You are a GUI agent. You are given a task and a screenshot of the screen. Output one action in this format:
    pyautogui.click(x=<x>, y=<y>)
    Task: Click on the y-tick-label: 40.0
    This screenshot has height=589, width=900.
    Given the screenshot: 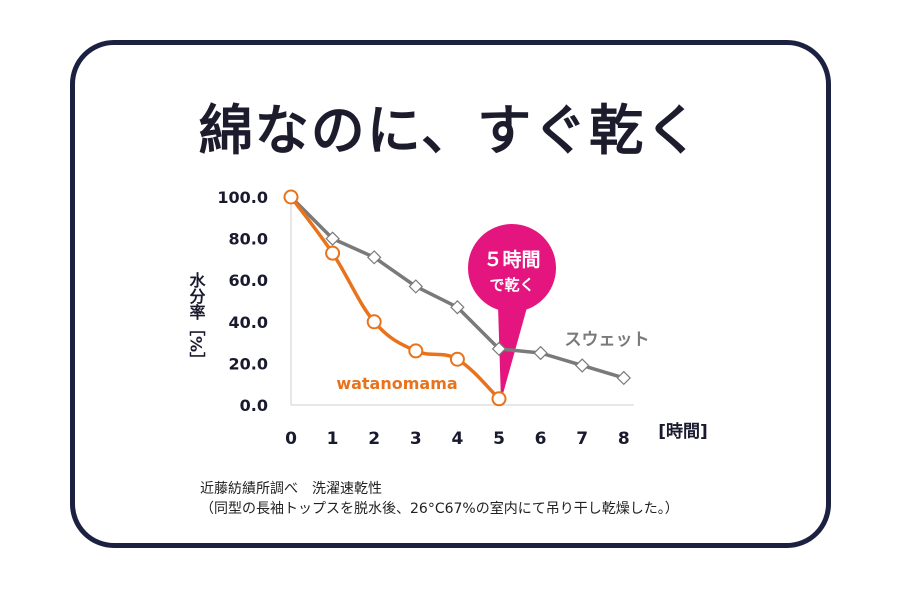 What is the action you would take?
    pyautogui.click(x=248, y=322)
    